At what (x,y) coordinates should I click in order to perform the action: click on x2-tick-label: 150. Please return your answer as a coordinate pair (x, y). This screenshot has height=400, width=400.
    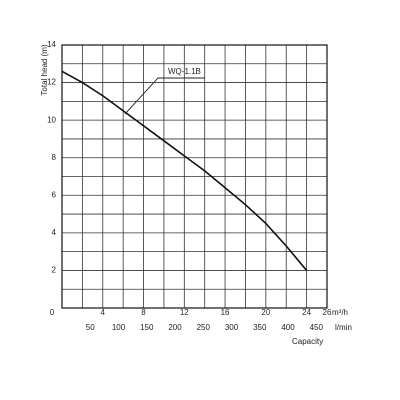
    Looking at the image, I should click on (147, 327).